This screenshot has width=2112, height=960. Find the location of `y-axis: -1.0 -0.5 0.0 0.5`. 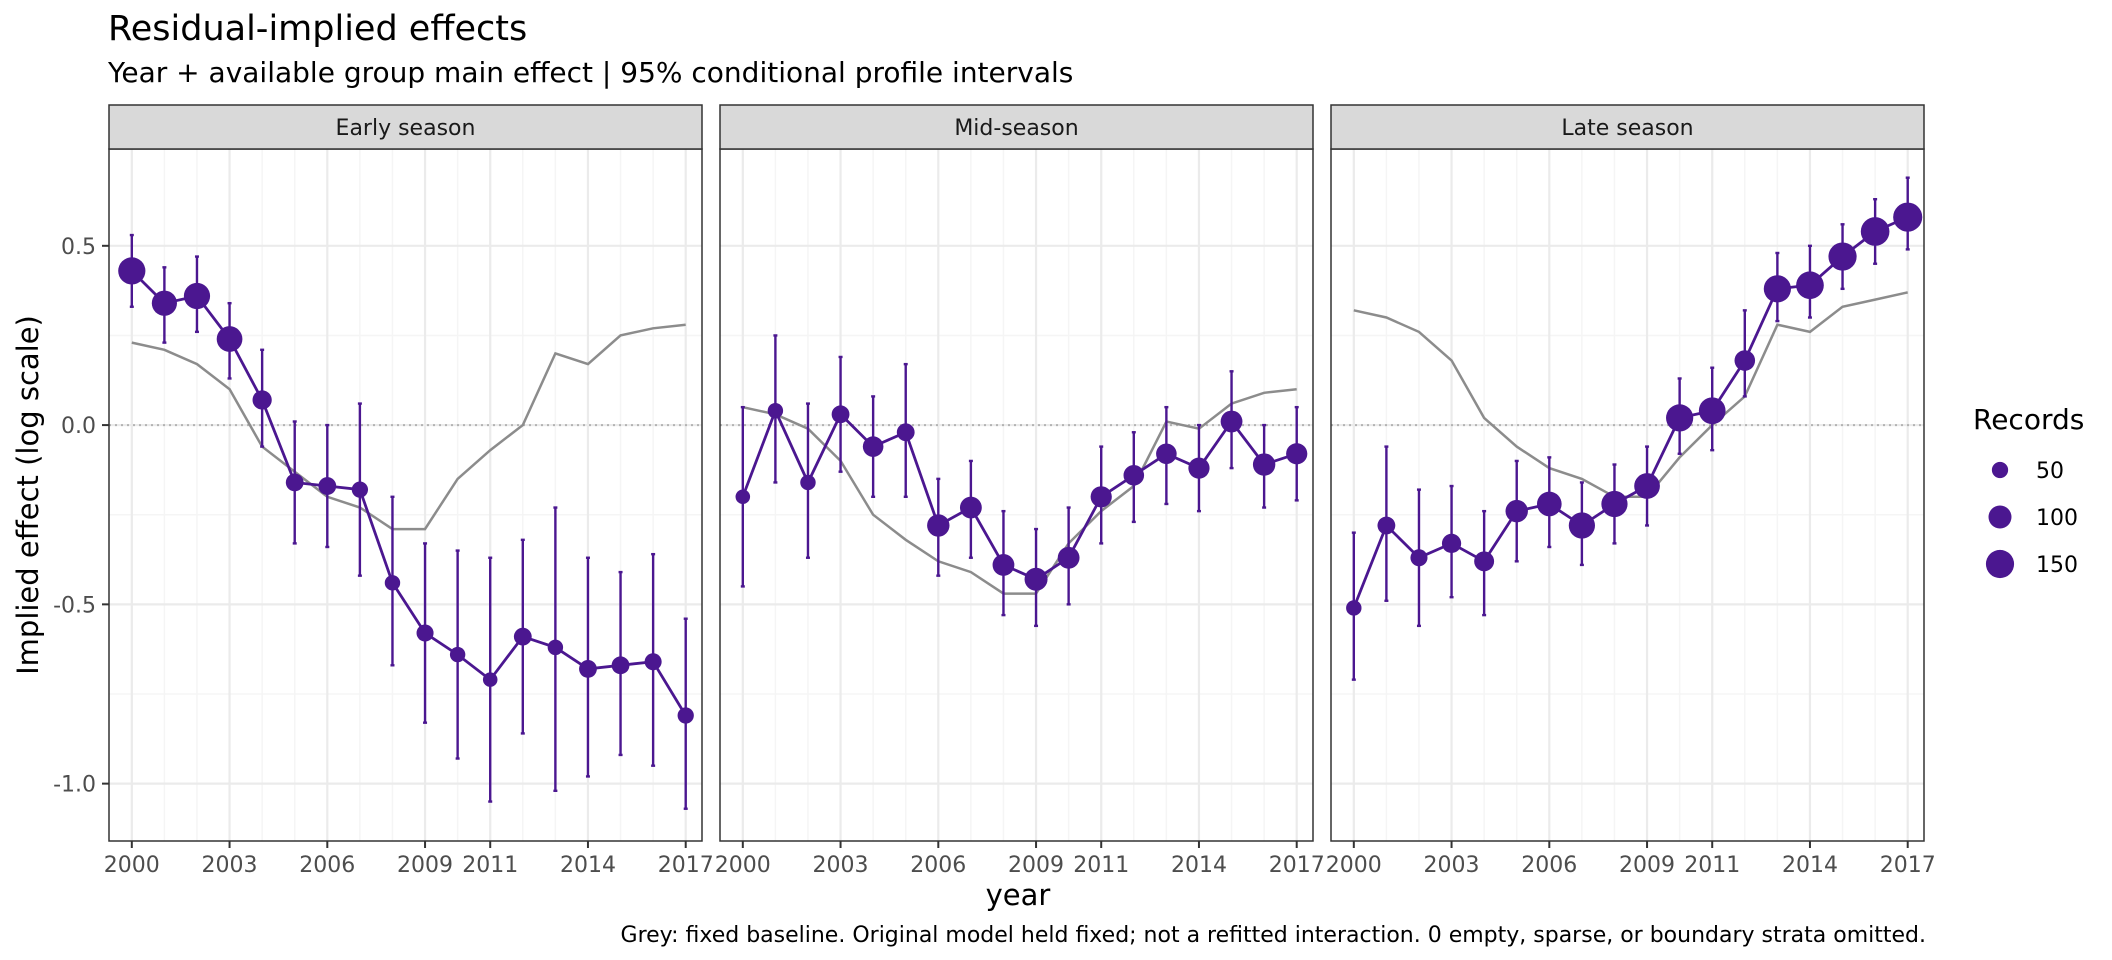

y-axis: -1.0 -0.5 0.0 0.5 is located at coordinates (81, 516).